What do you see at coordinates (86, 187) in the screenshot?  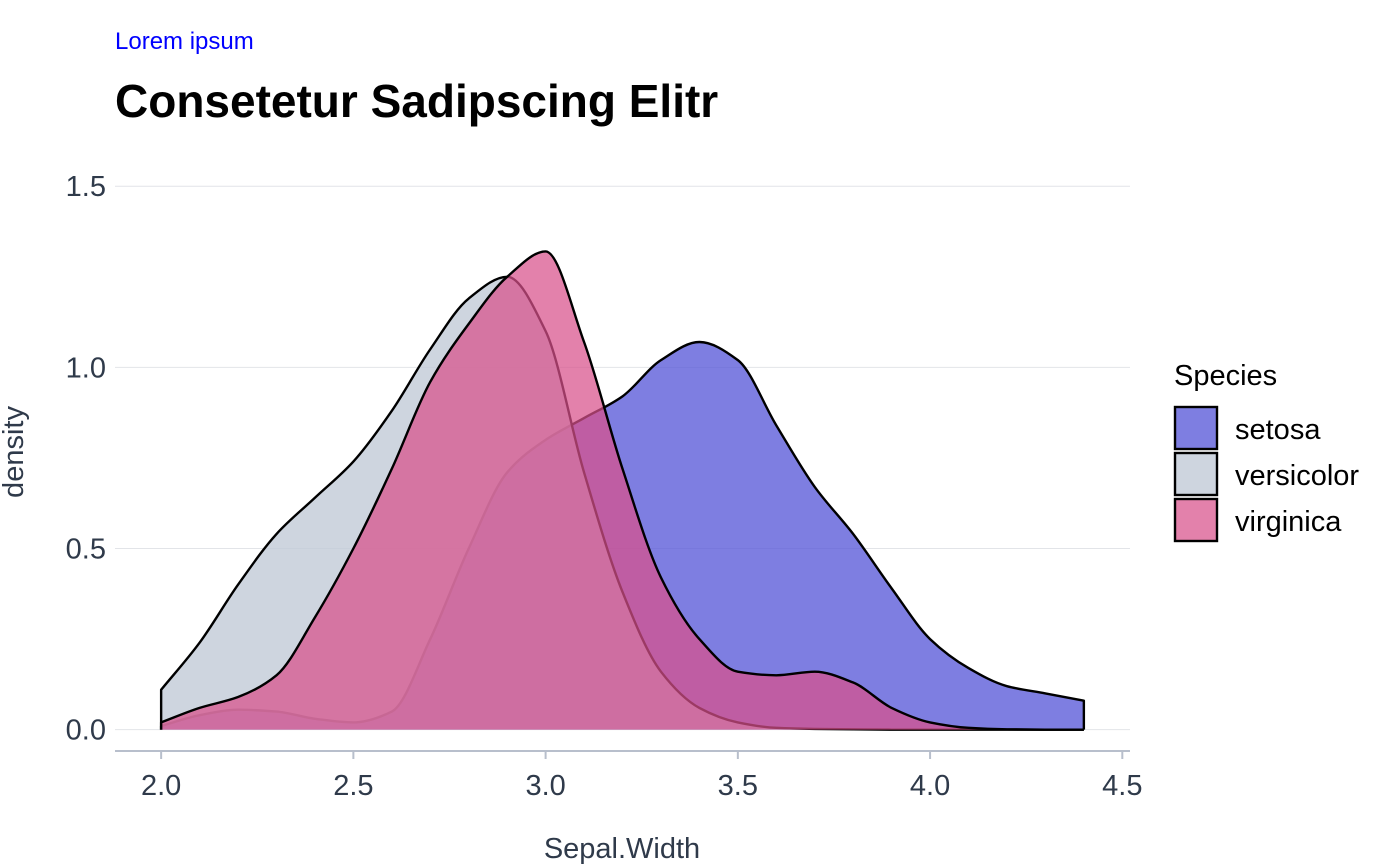 I see `y-tick-label: 1.5` at bounding box center [86, 187].